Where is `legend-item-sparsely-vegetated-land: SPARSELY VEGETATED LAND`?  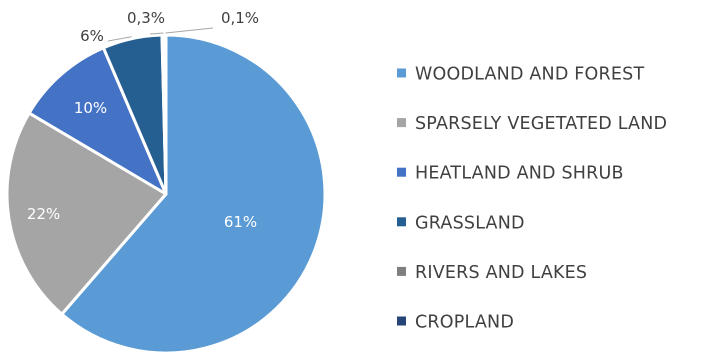 legend-item-sparsely-vegetated-land: SPARSELY VEGETATED LAND is located at coordinates (532, 124).